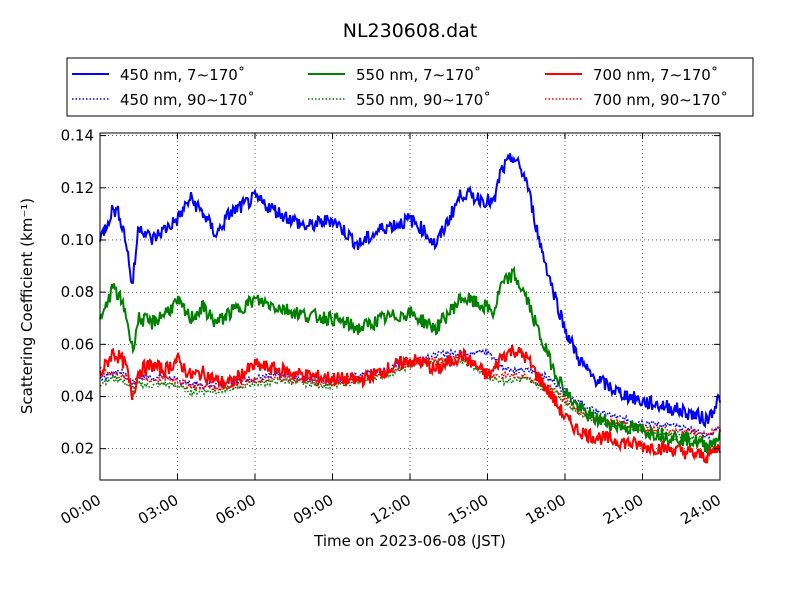 The image size is (800, 600). What do you see at coordinates (313, 509) in the screenshot?
I see `x-tick-label: 09:00` at bounding box center [313, 509].